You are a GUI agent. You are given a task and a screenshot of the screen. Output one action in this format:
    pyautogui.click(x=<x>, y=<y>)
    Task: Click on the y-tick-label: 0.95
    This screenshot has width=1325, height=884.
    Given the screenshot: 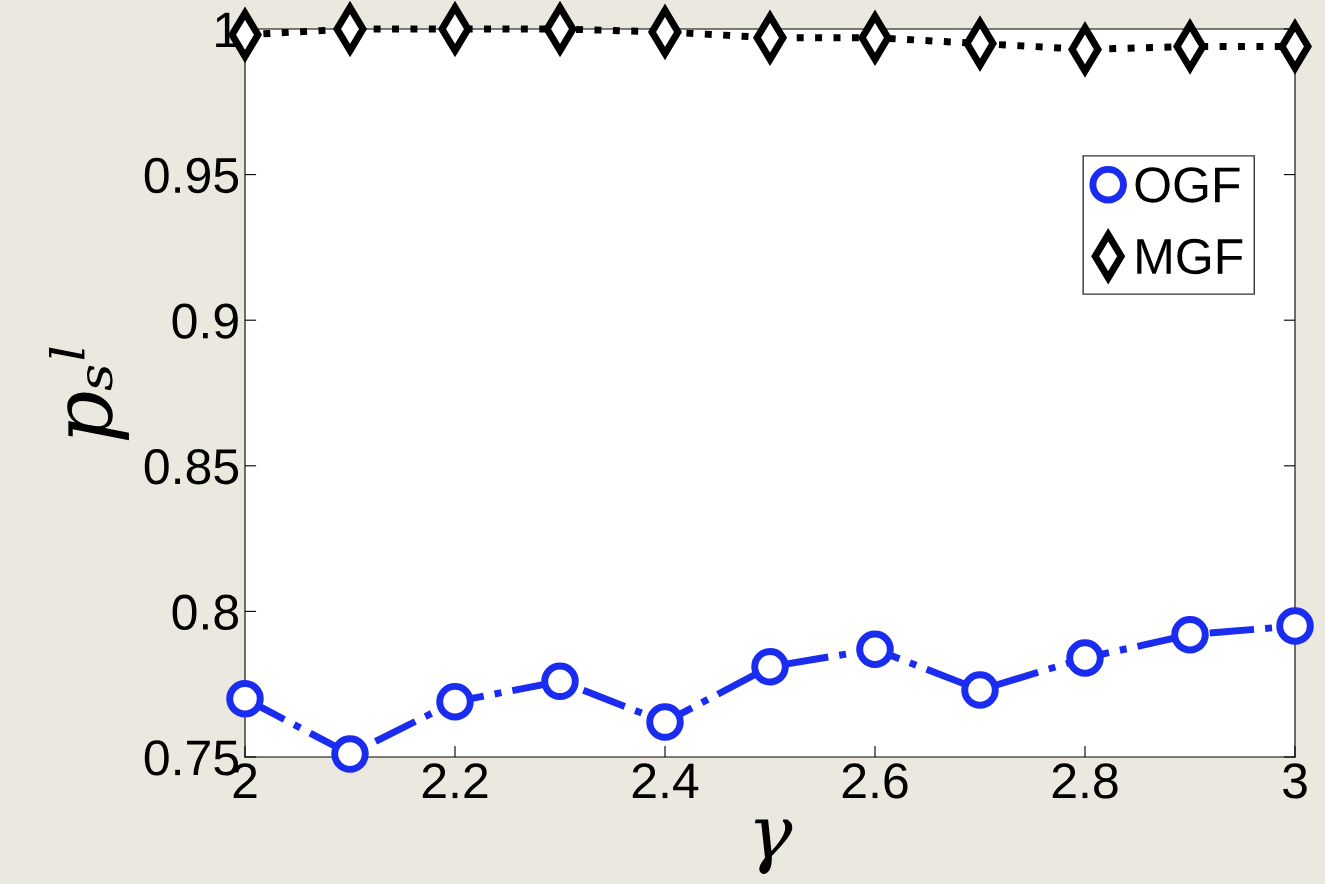 What is the action you would take?
    pyautogui.click(x=191, y=175)
    